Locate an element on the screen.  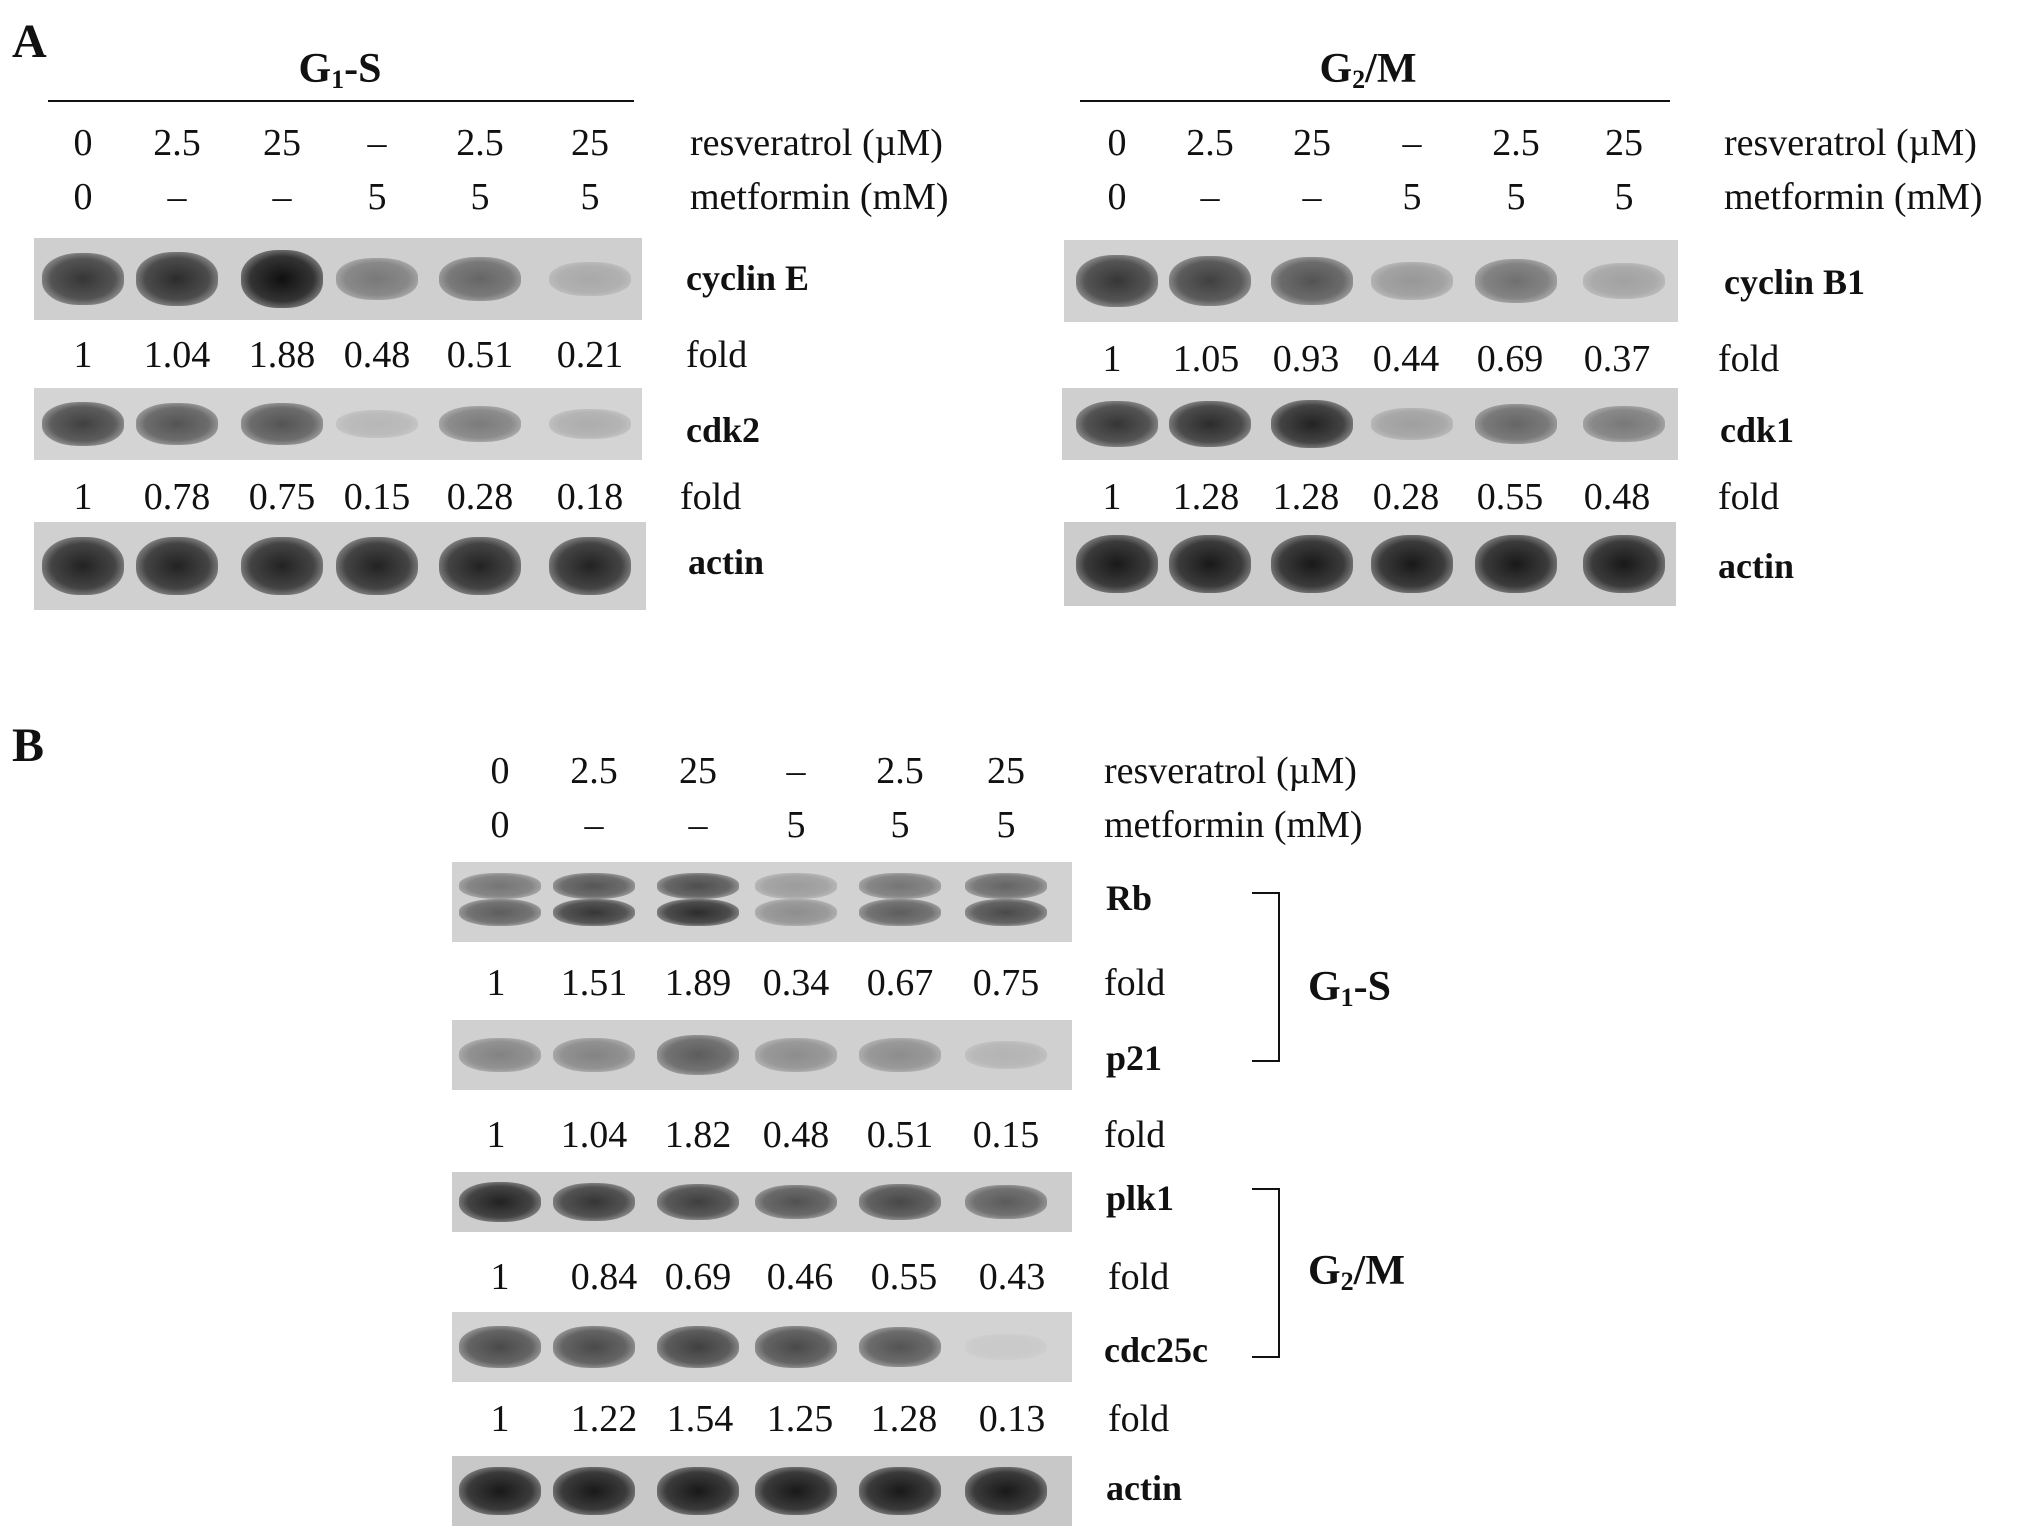
protein-label-rb: Rb is located at coordinates (1129, 898).